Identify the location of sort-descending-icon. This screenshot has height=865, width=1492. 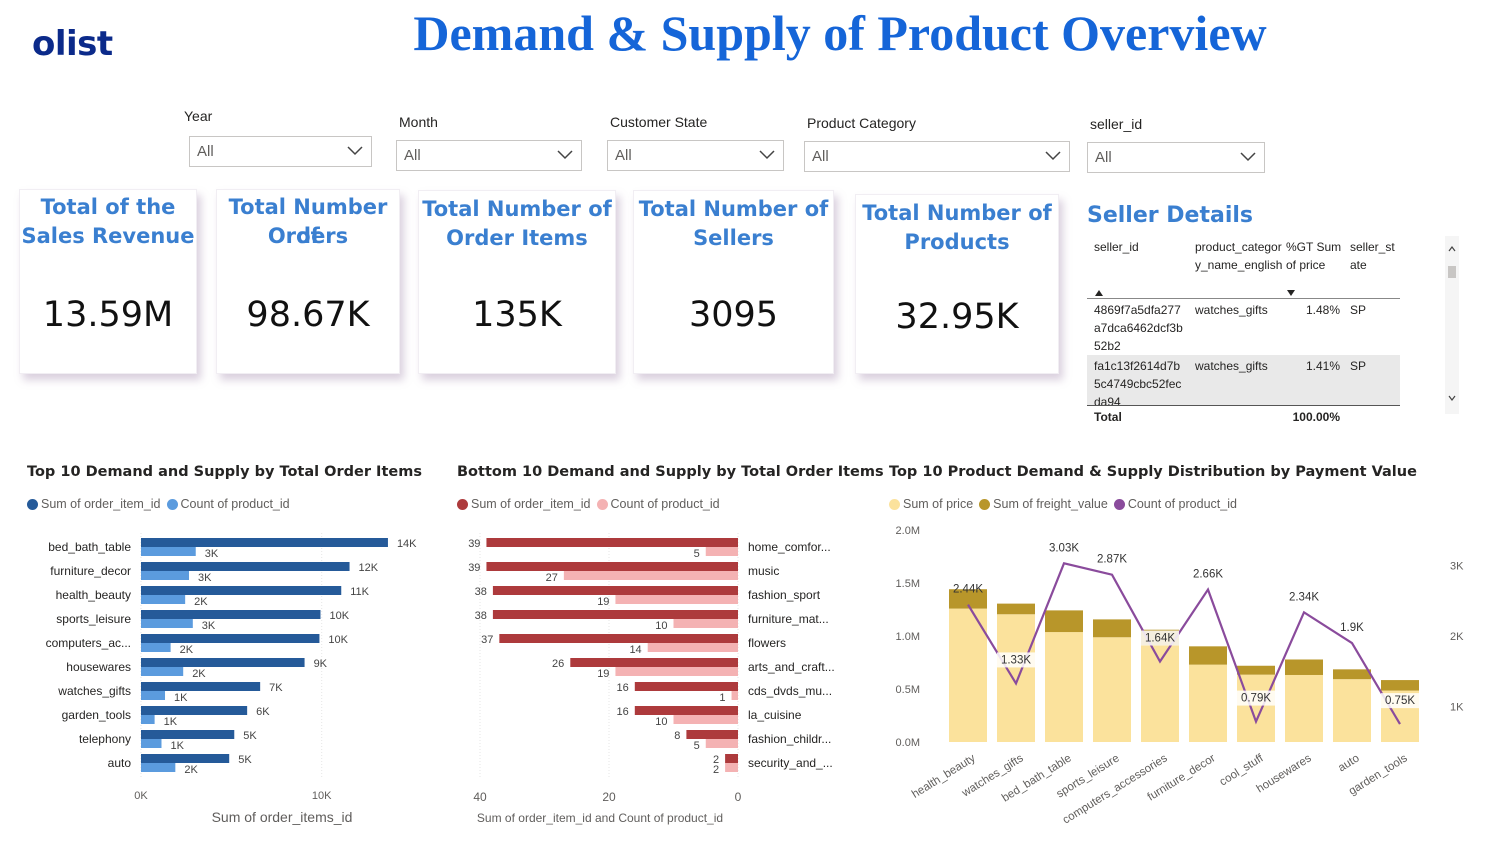
(1291, 293).